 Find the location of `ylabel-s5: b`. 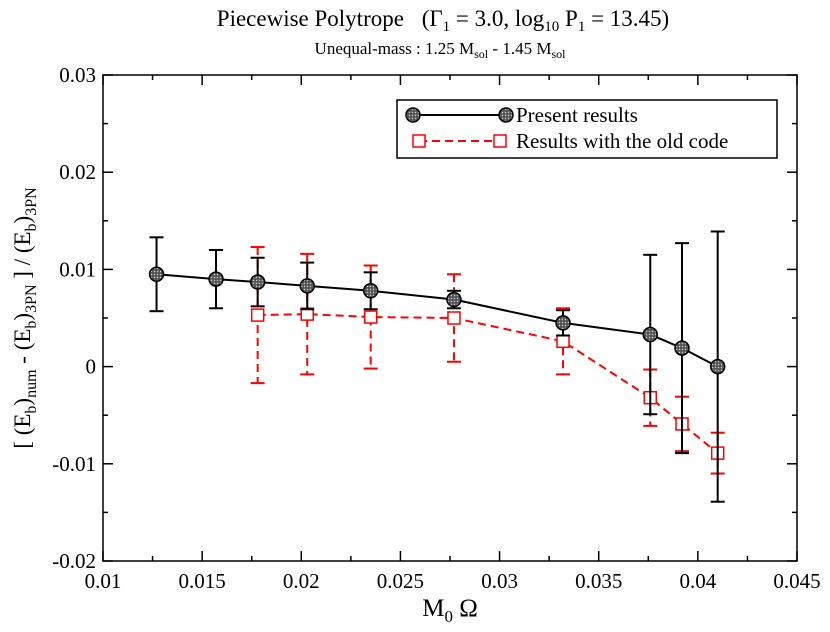

ylabel-s5: b is located at coordinates (31, 227).